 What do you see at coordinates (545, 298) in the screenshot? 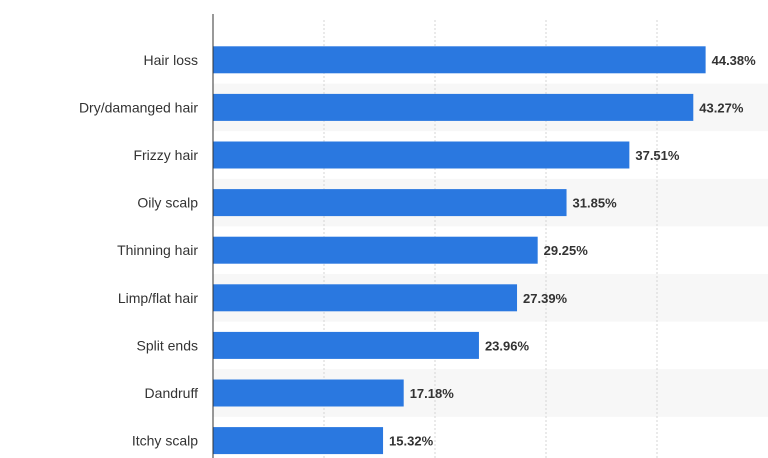
I see `value-label: 27.39%` at bounding box center [545, 298].